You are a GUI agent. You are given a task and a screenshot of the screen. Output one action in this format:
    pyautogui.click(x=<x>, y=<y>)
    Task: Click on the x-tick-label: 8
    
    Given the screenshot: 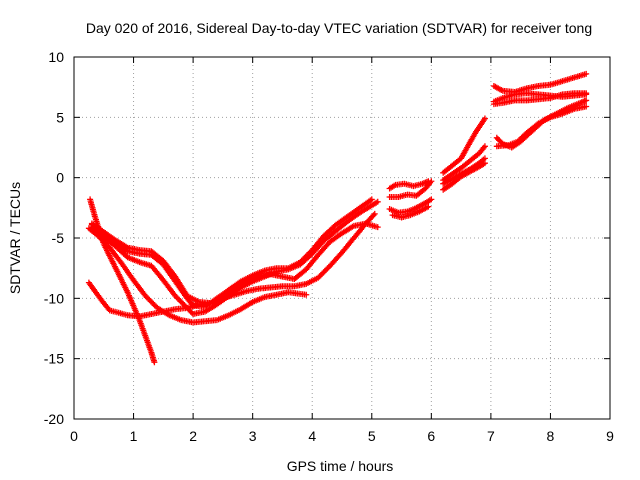 What is the action you would take?
    pyautogui.click(x=551, y=436)
    